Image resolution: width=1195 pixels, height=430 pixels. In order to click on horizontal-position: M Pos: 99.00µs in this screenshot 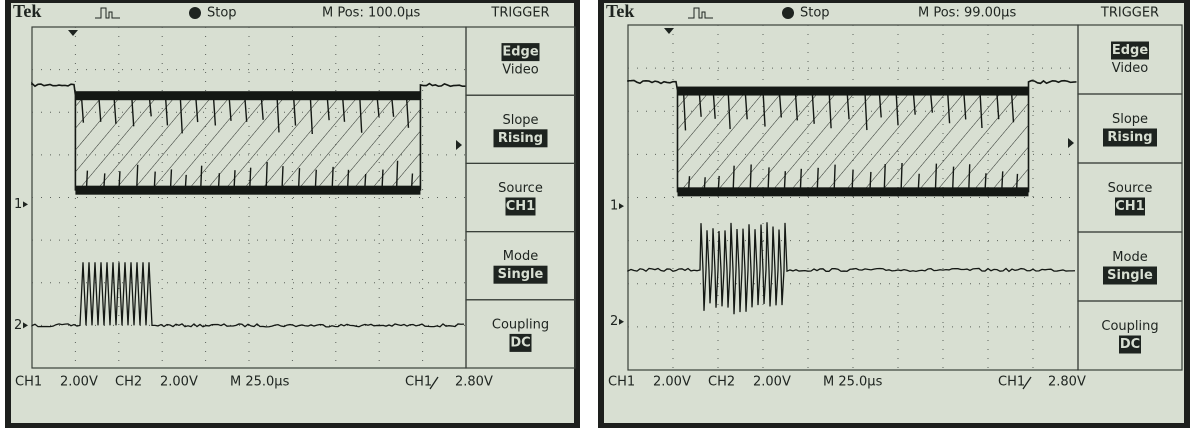, I will do `click(967, 13)`.